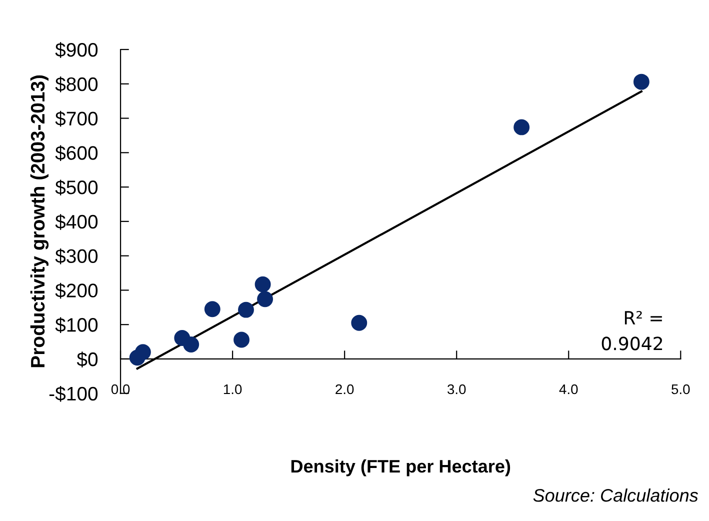 The image size is (709, 521). What do you see at coordinates (76, 222) in the screenshot?
I see `y-tick-label: $400` at bounding box center [76, 222].